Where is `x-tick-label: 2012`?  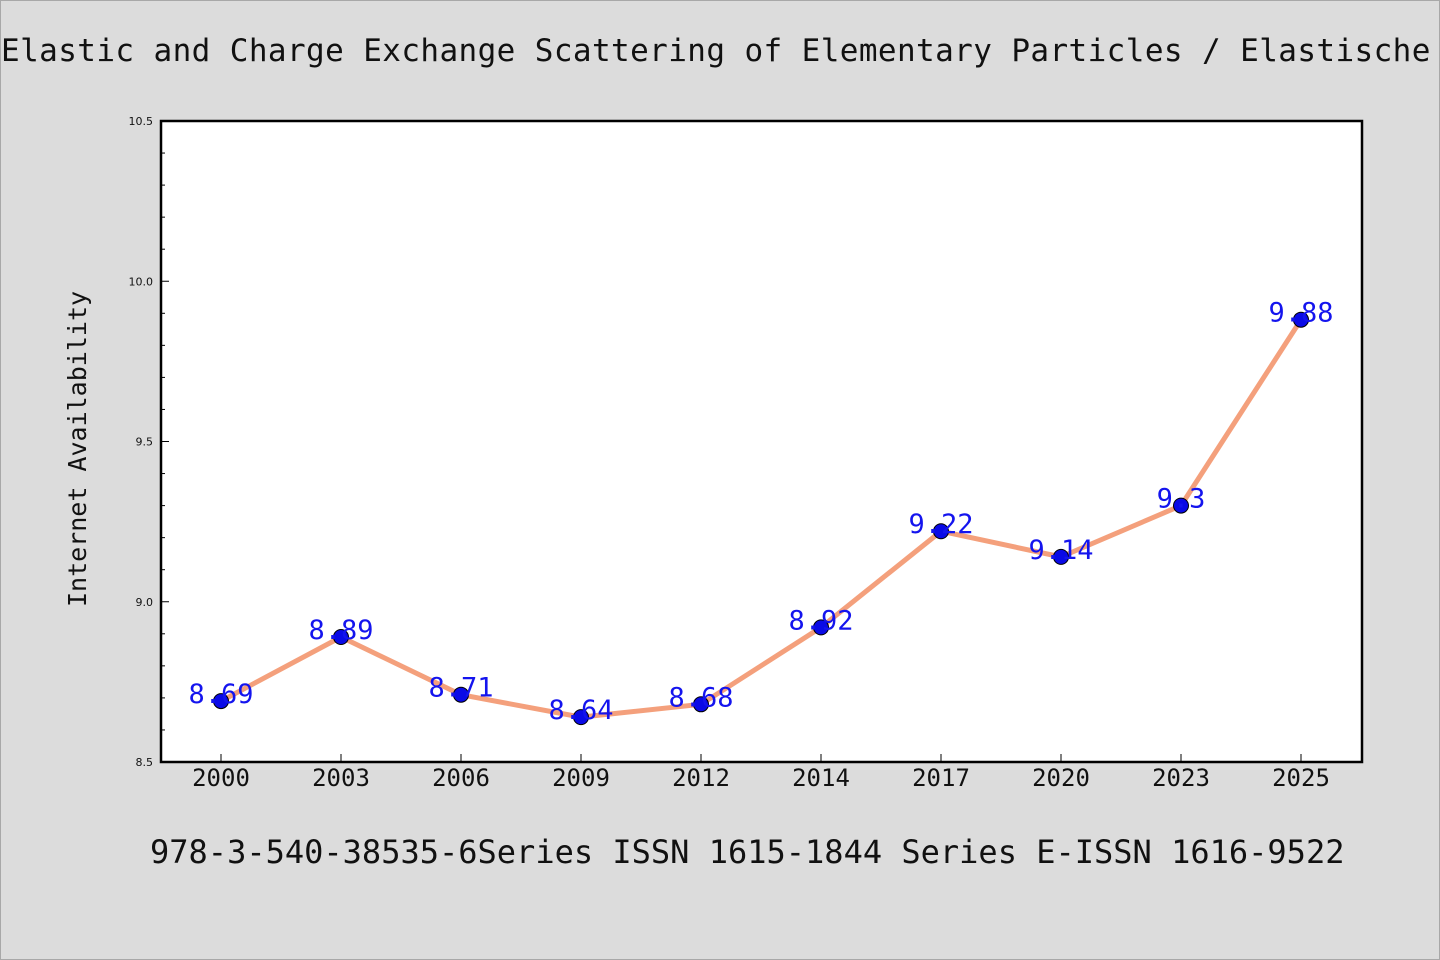 x-tick-label: 2012 is located at coordinates (701, 778).